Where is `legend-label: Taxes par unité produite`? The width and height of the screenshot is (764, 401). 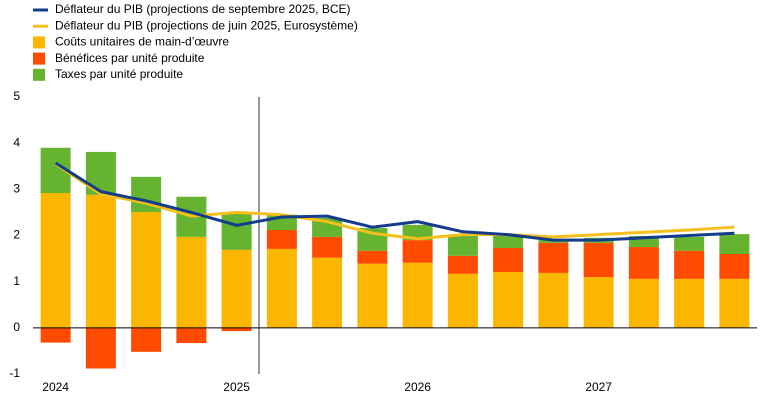 legend-label: Taxes par unité produite is located at coordinates (119, 74).